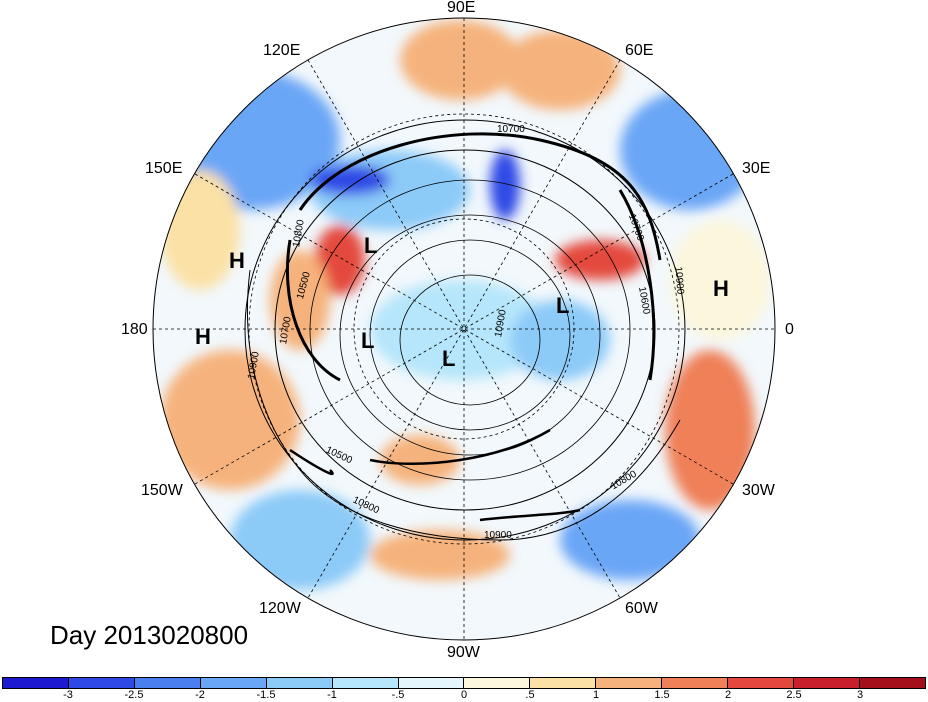 The height and width of the screenshot is (702, 928). I want to click on colorbar-tick-label: 0, so click(464, 695).